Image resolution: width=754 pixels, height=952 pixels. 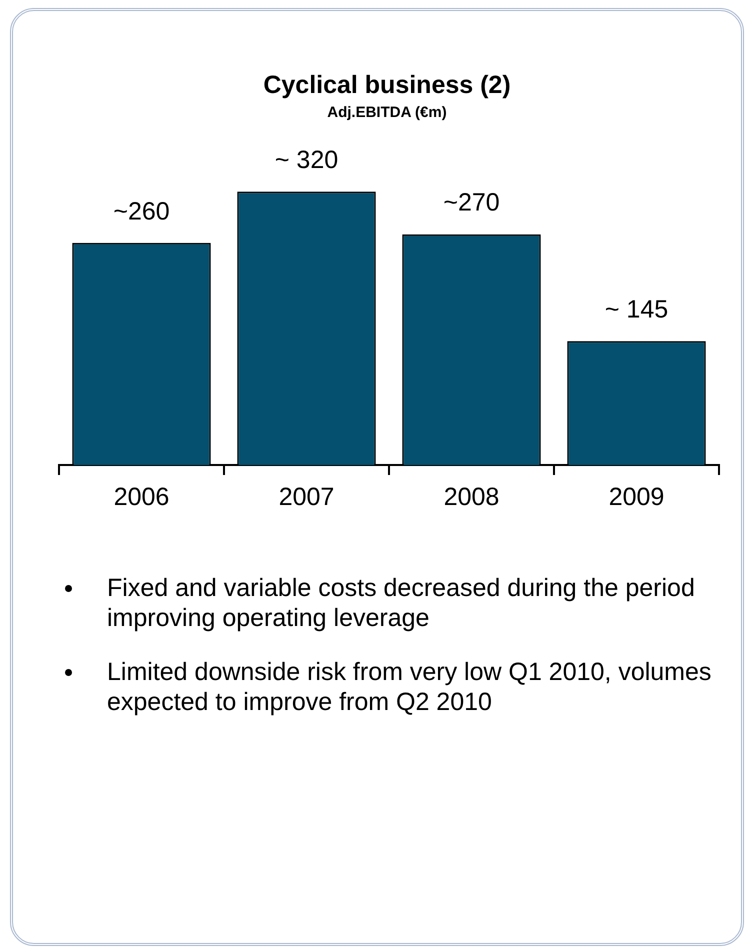 What do you see at coordinates (471, 202) in the screenshot?
I see `data-label: ~270` at bounding box center [471, 202].